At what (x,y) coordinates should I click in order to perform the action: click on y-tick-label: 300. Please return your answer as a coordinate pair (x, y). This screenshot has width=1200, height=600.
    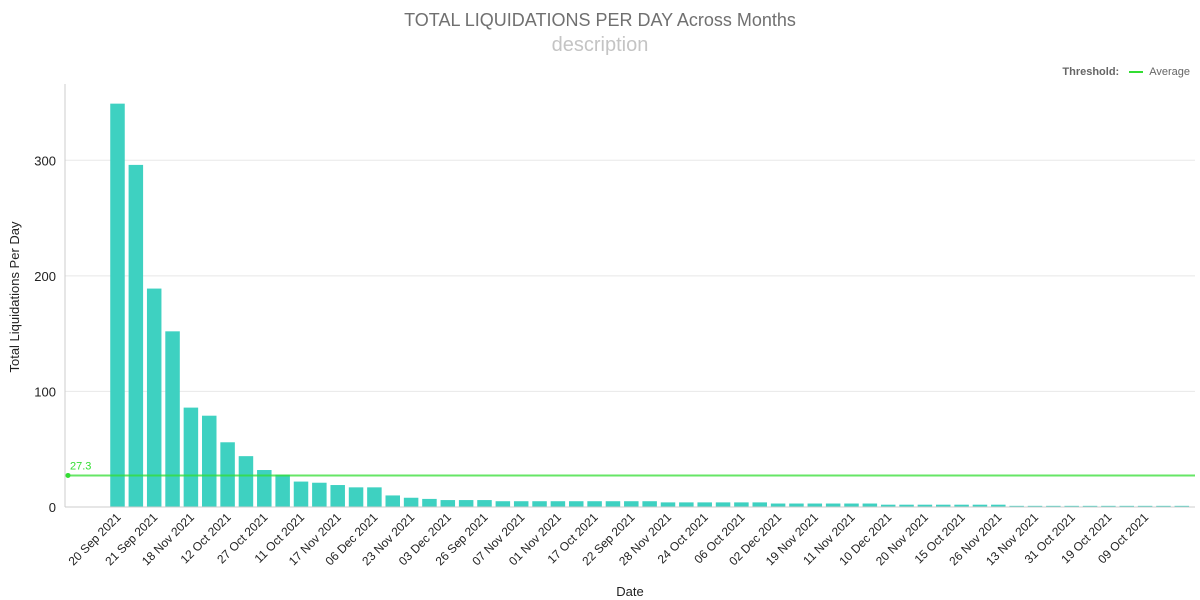
    Looking at the image, I should click on (45, 160).